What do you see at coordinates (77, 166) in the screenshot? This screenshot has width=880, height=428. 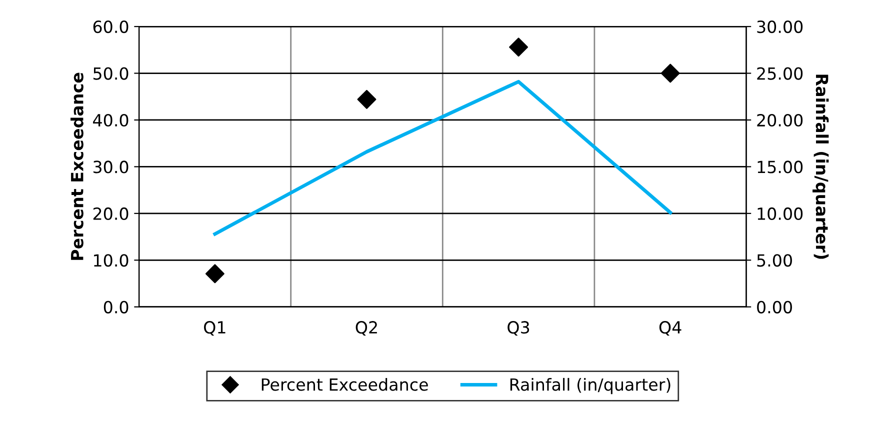 I see `y-axis-title: Percent Exceedance` at bounding box center [77, 166].